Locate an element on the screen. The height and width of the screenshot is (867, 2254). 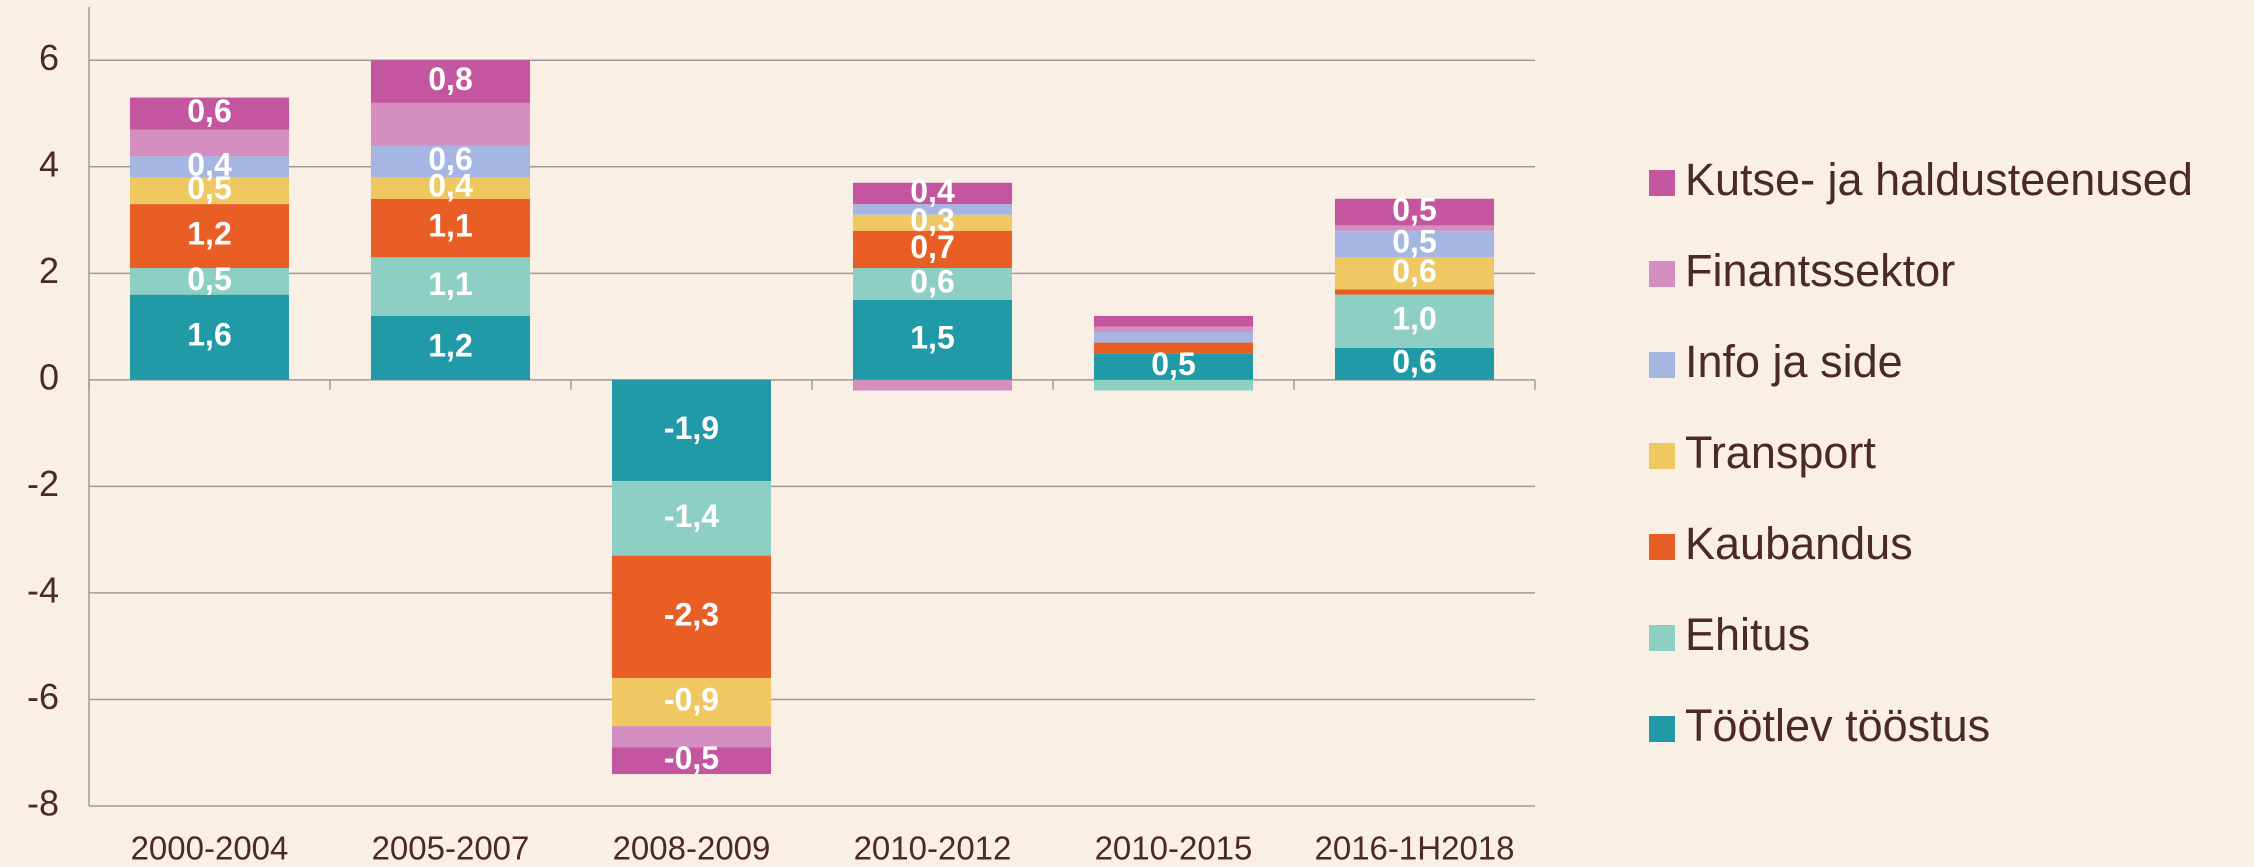
value-label: -1,9 is located at coordinates (691, 428).